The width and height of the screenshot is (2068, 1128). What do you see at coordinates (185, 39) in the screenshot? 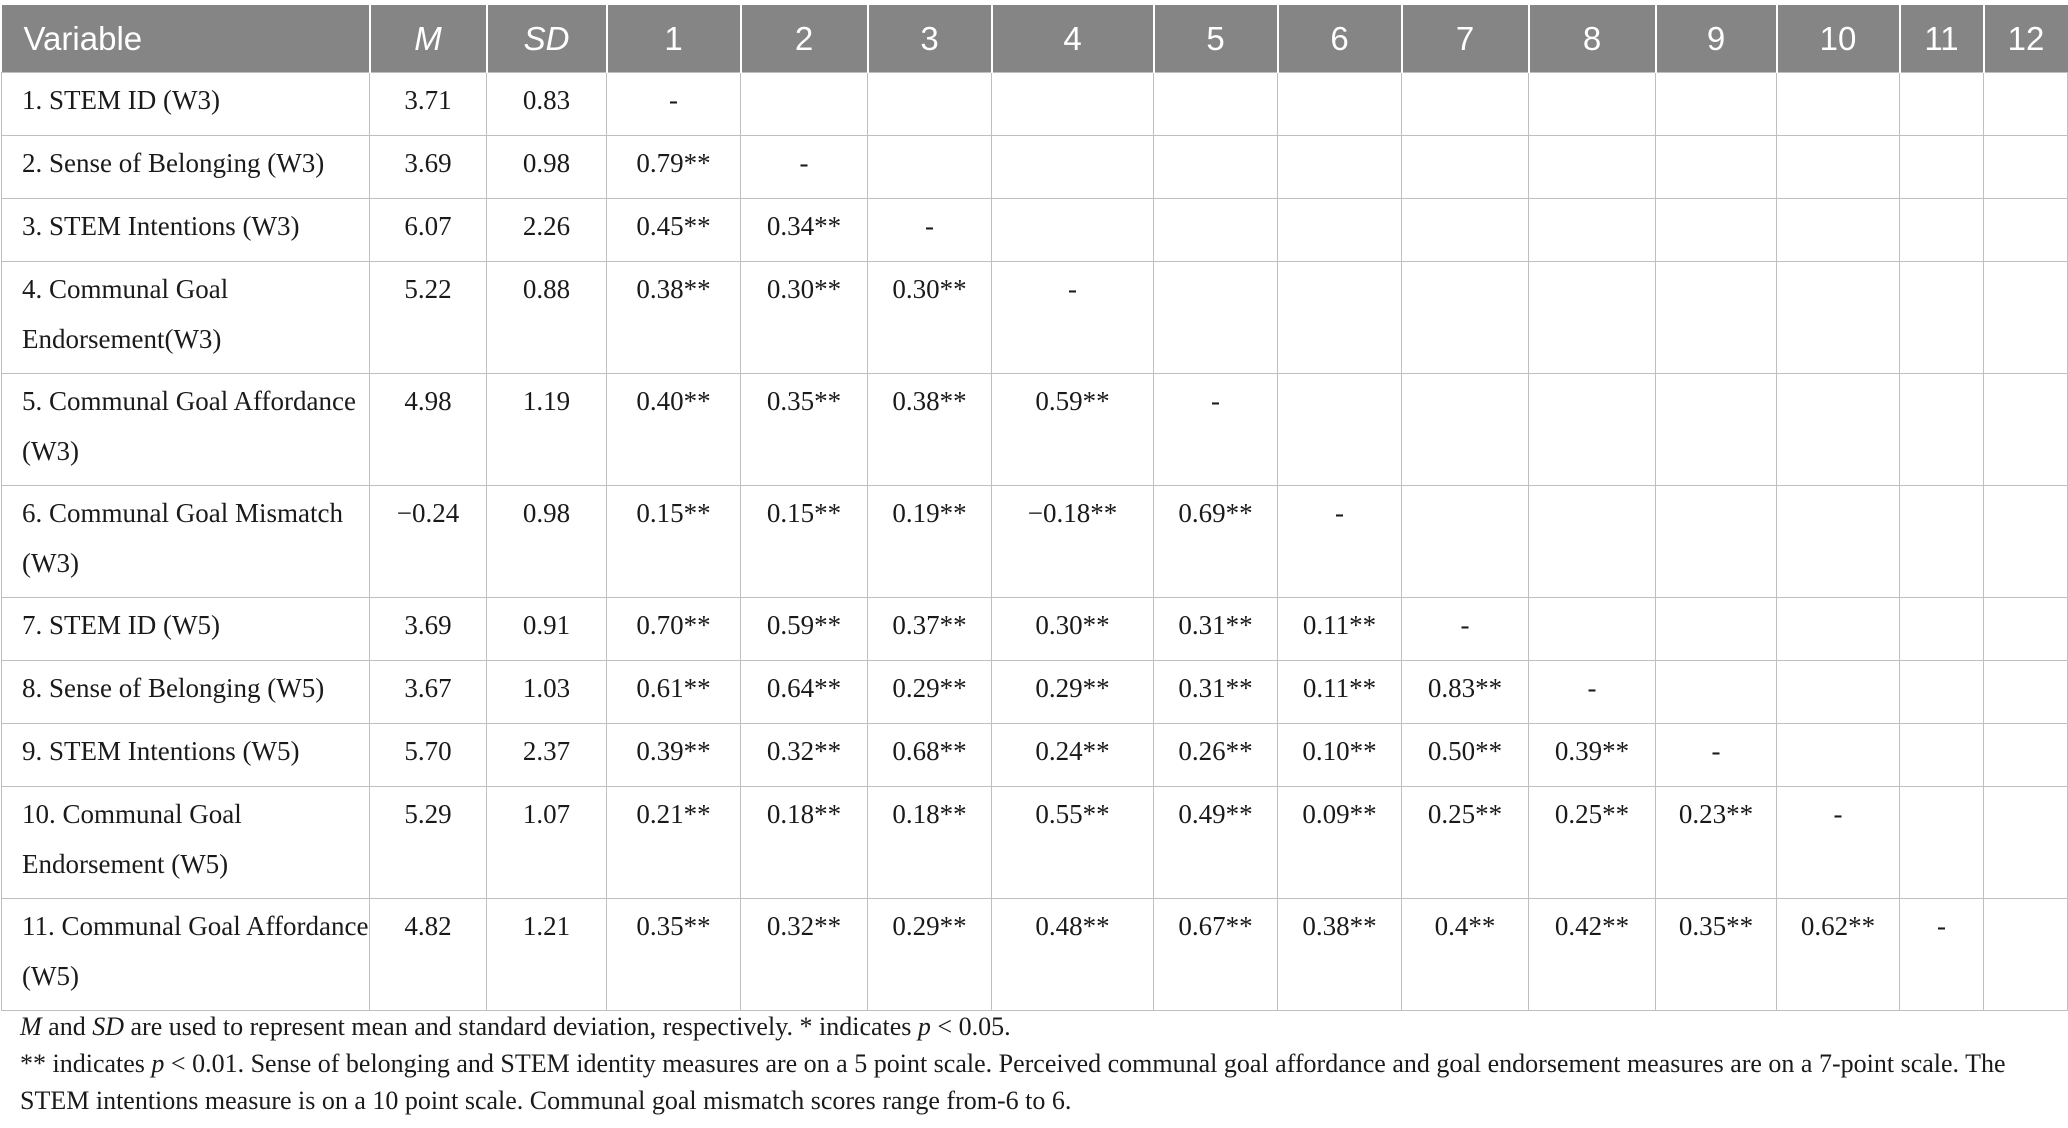
I see `column-header-variable: Variable` at bounding box center [185, 39].